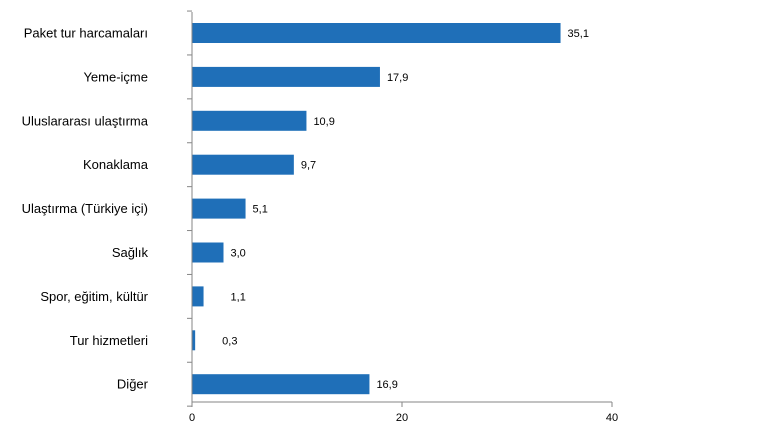 Image resolution: width=780 pixels, height=440 pixels. Describe the element at coordinates (130, 252) in the screenshot. I see `category-label-5: Sağlık` at that location.